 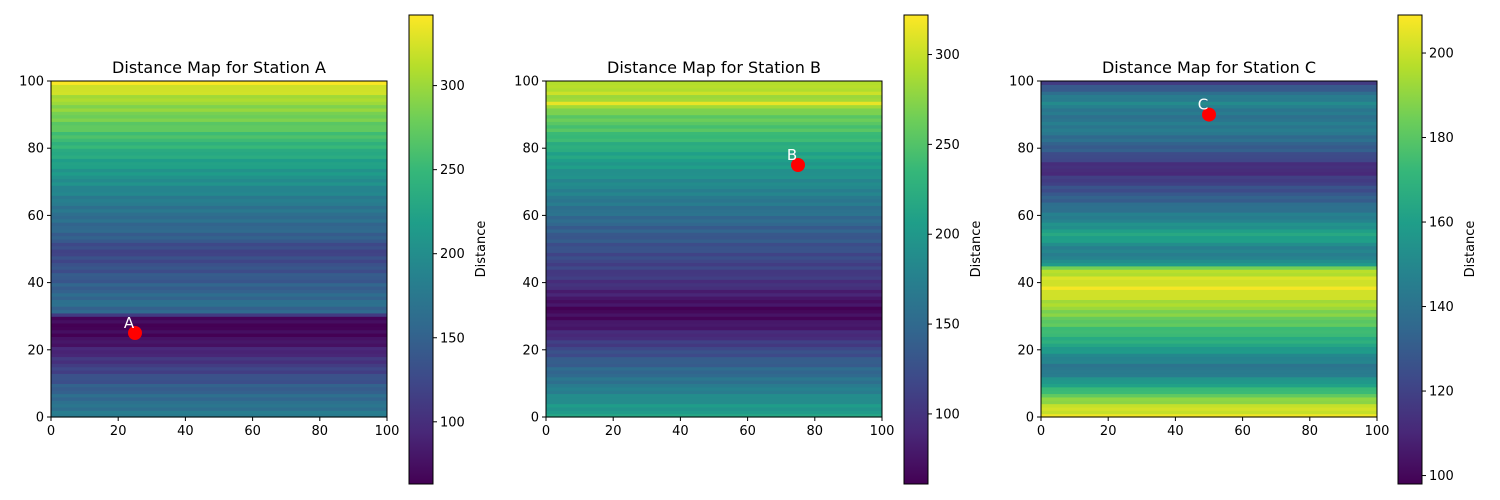 I want to click on y-tick-label: 20, so click(x=530, y=350).